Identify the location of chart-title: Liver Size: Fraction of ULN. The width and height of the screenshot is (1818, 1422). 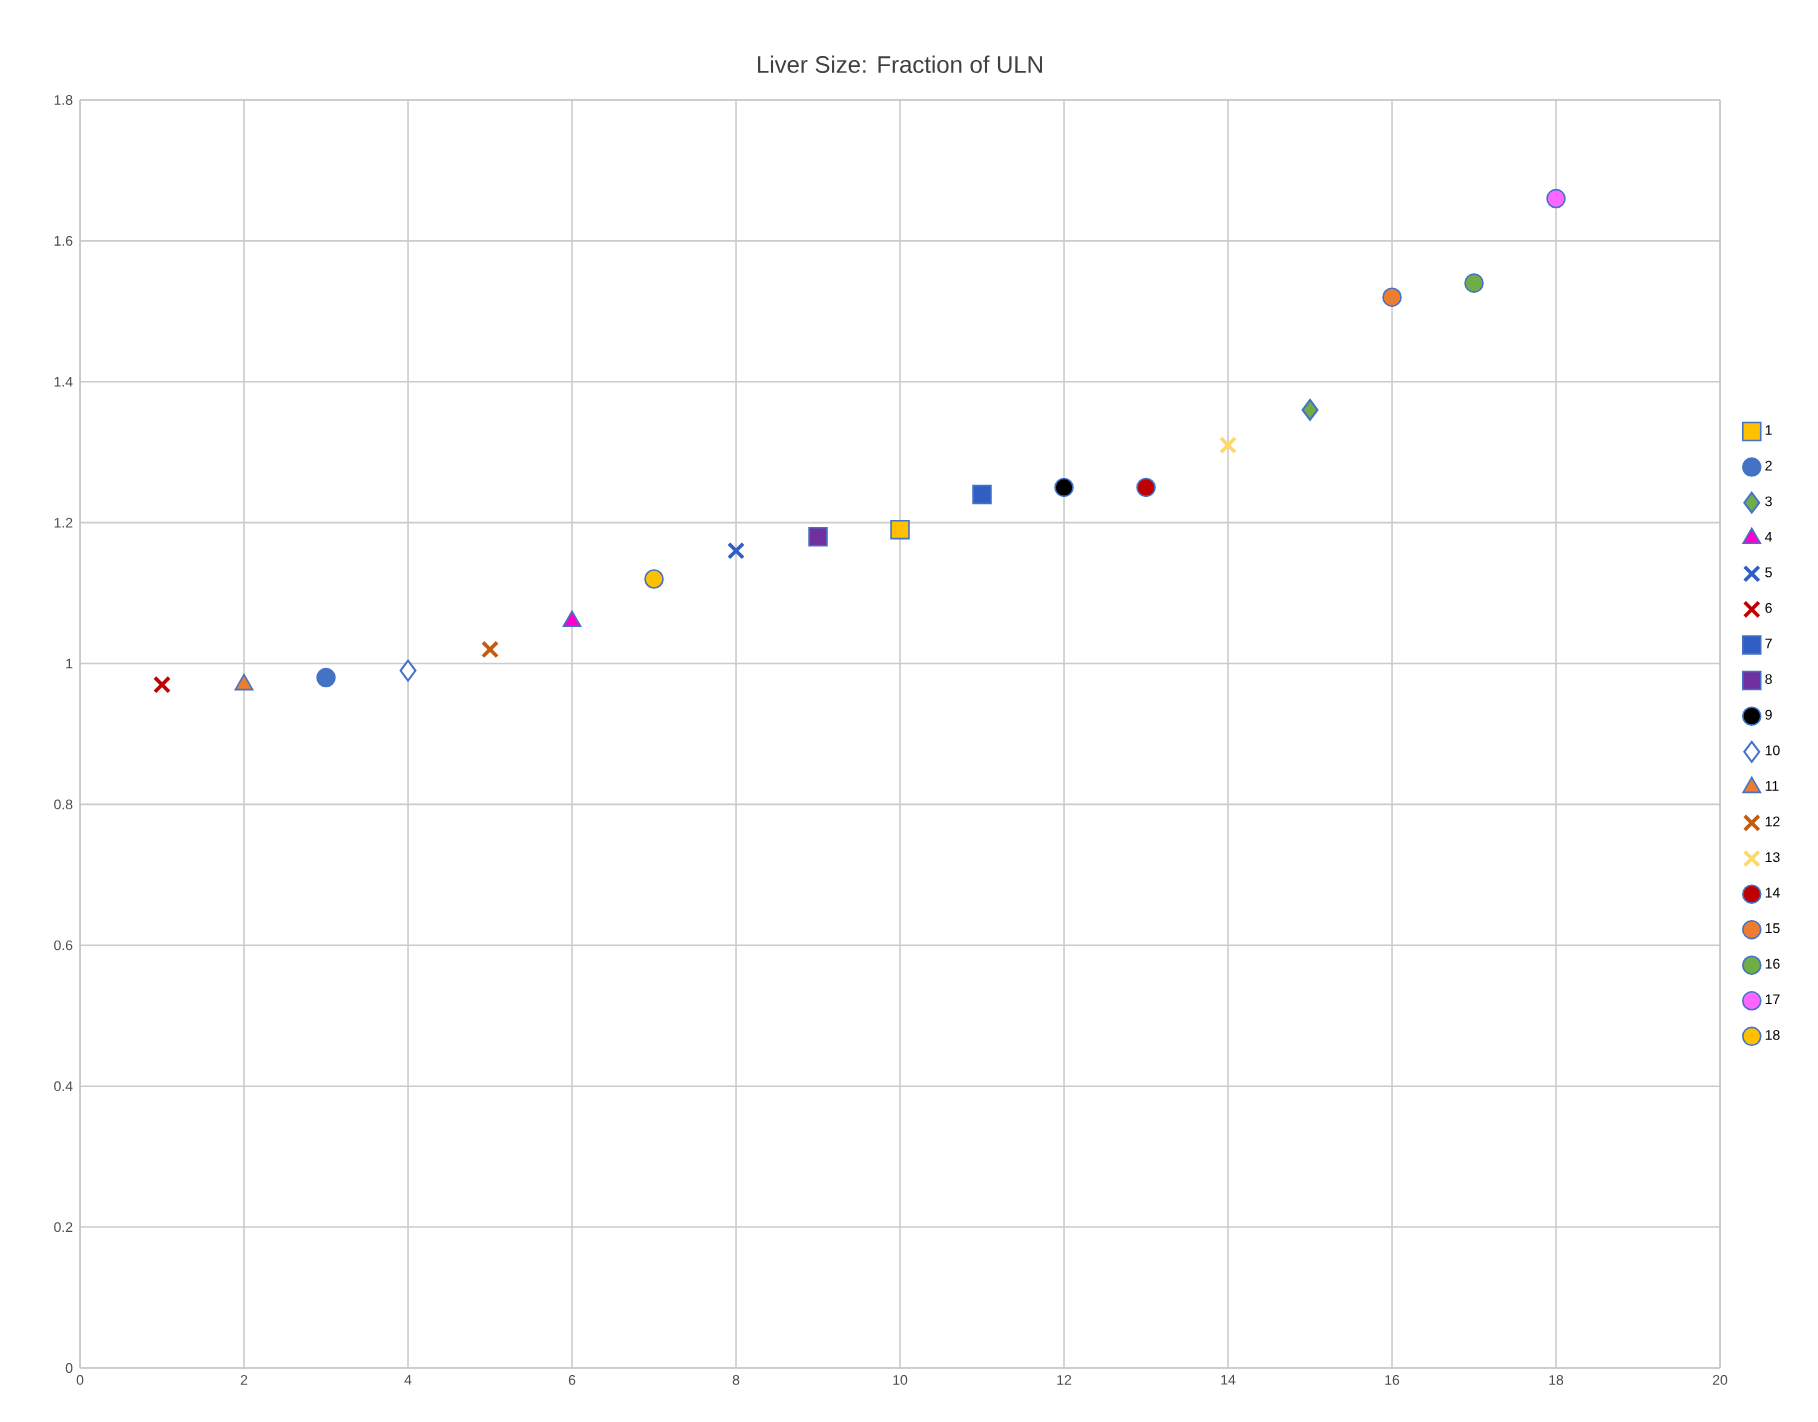
(900, 64).